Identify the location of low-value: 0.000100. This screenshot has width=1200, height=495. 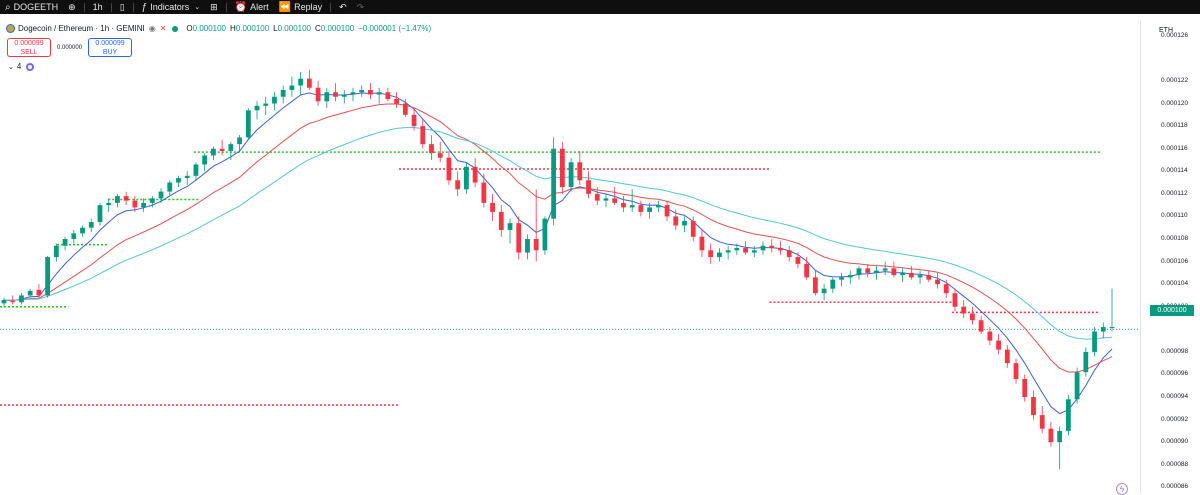
(294, 28).